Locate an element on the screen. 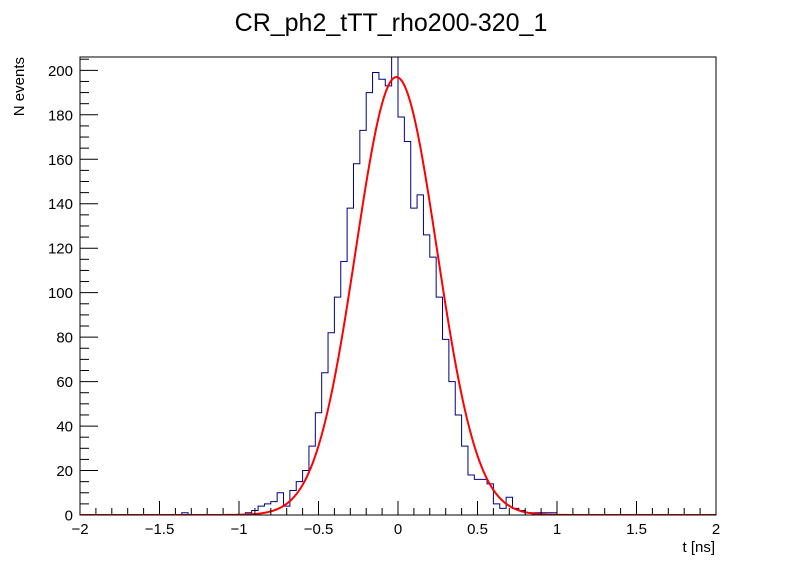  y-tick-label: 140 is located at coordinates (60, 204).